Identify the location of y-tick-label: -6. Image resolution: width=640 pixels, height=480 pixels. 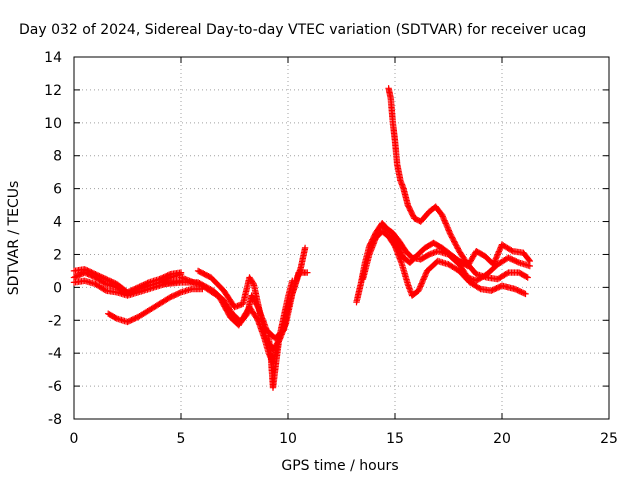
(55, 387).